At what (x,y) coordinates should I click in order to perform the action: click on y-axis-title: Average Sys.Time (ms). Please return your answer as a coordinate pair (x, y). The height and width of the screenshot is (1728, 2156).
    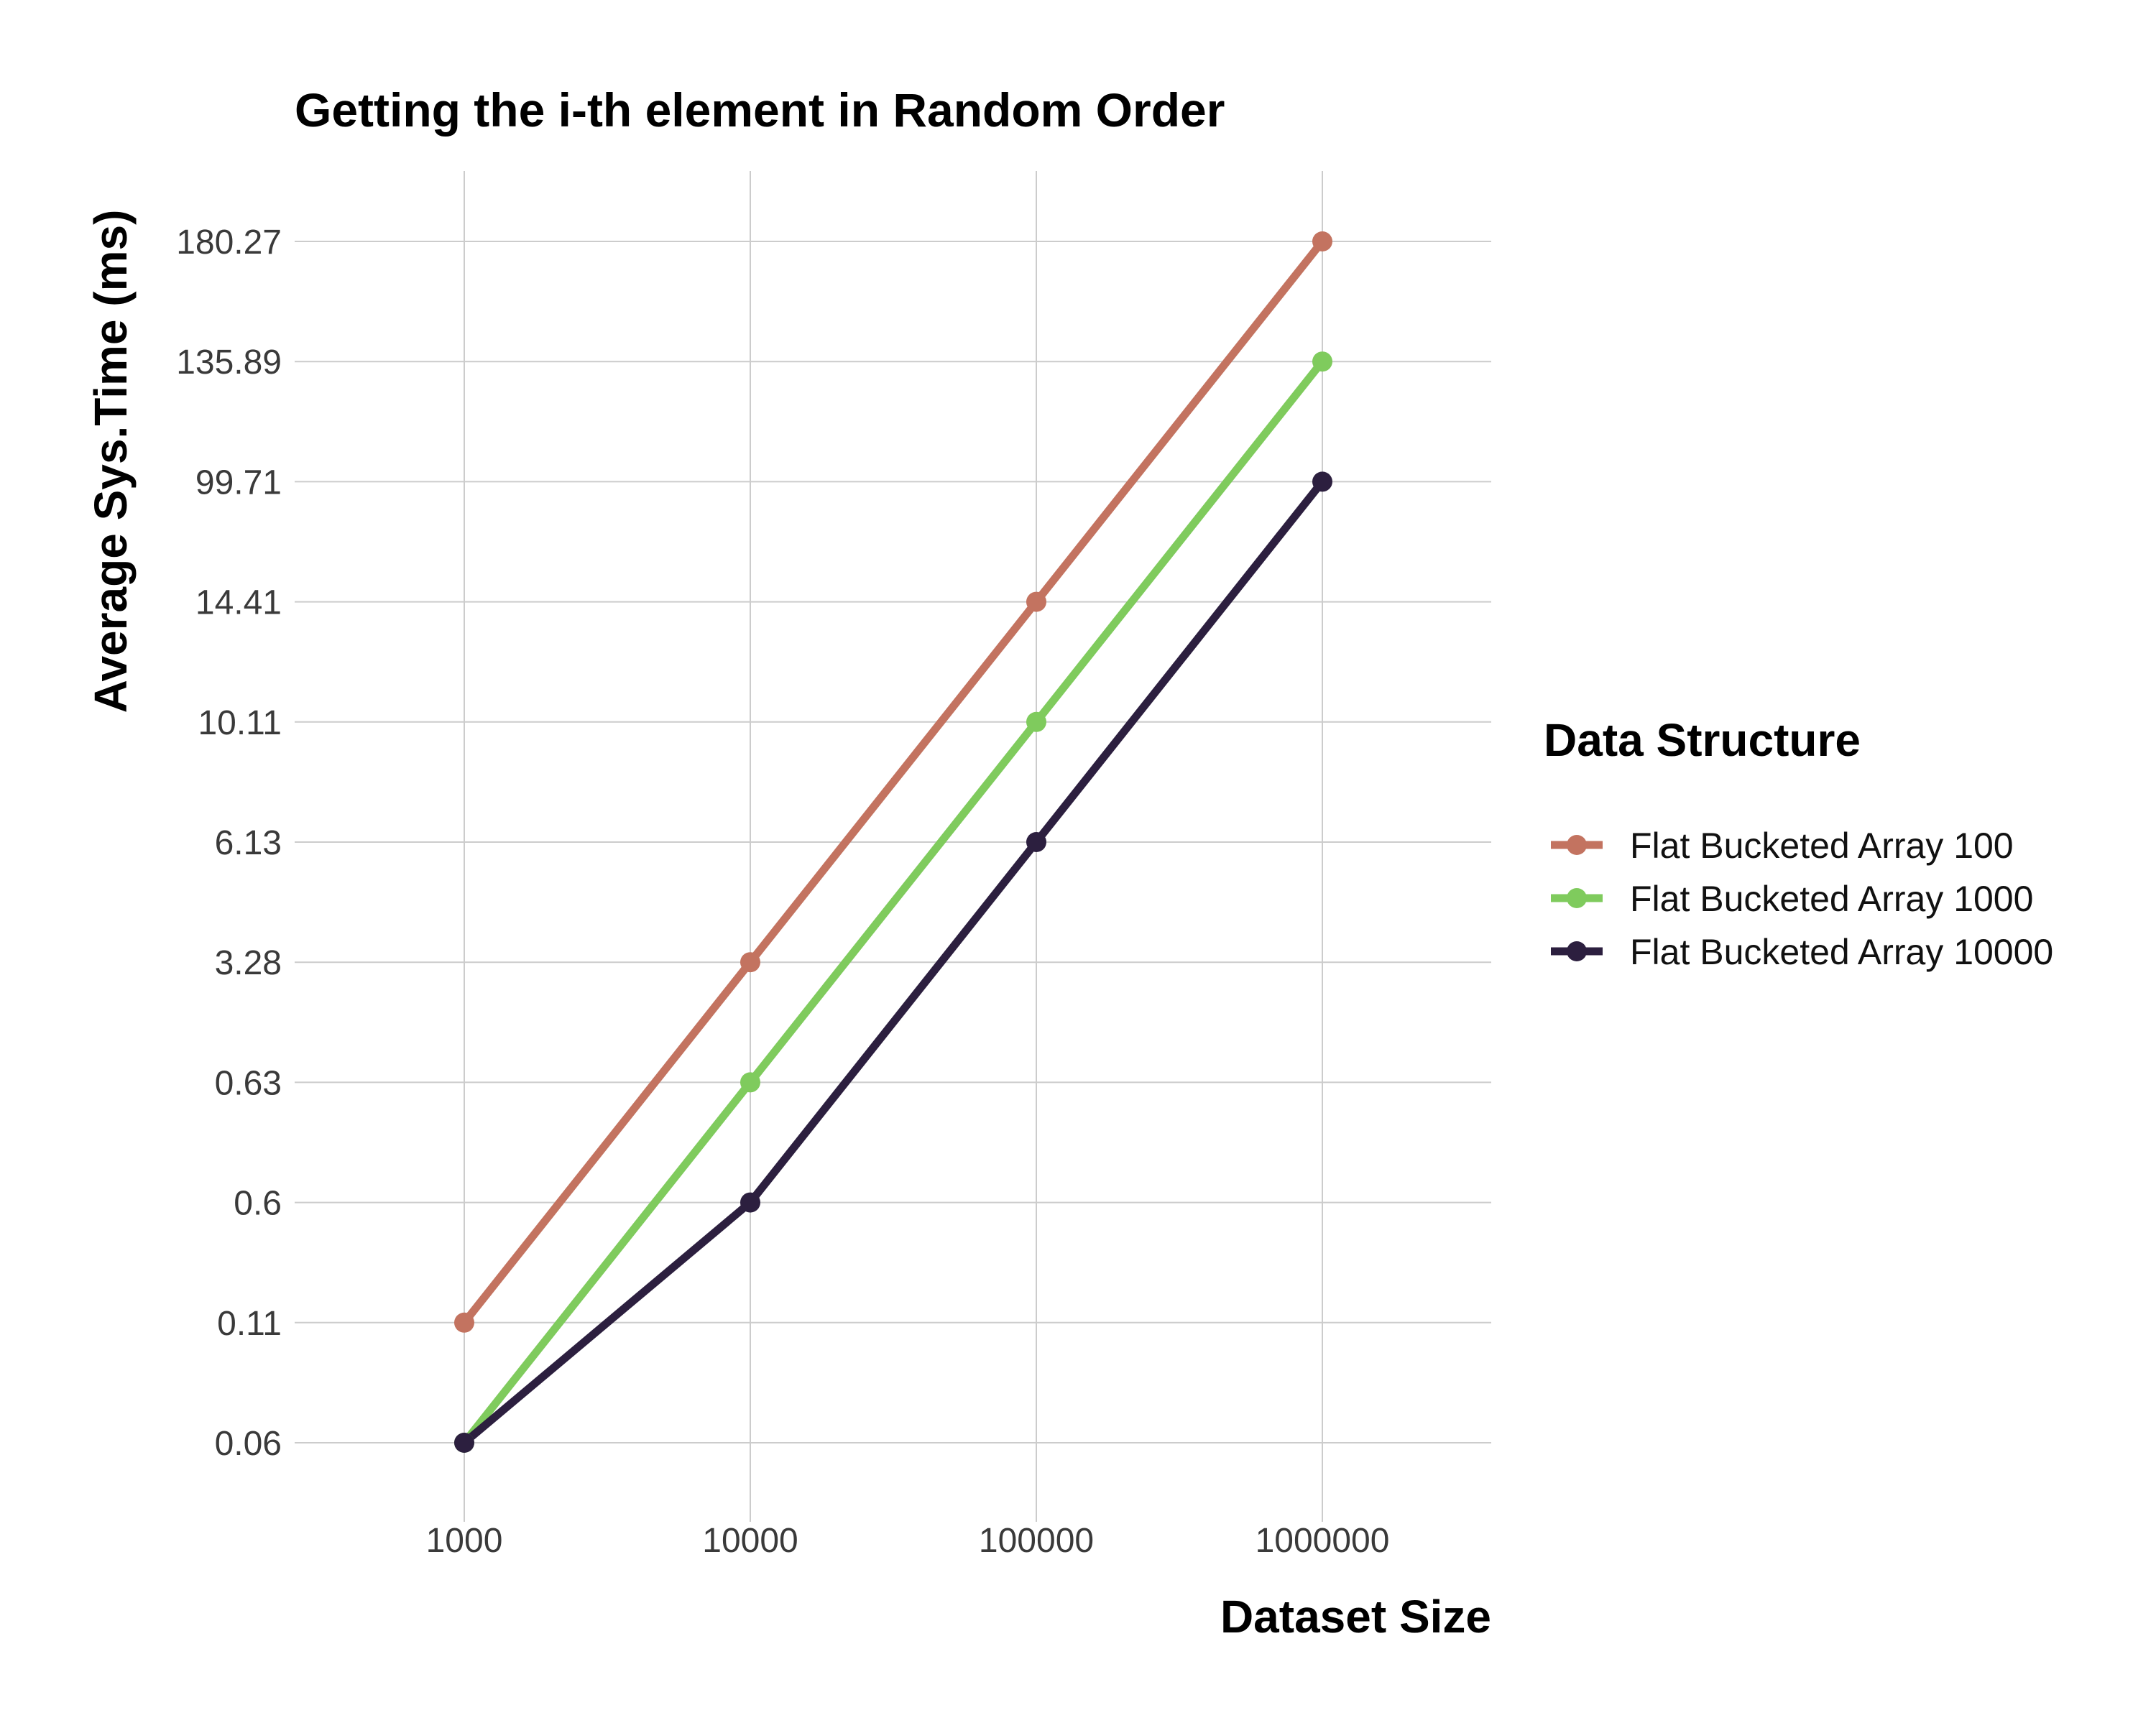
    Looking at the image, I should click on (111, 462).